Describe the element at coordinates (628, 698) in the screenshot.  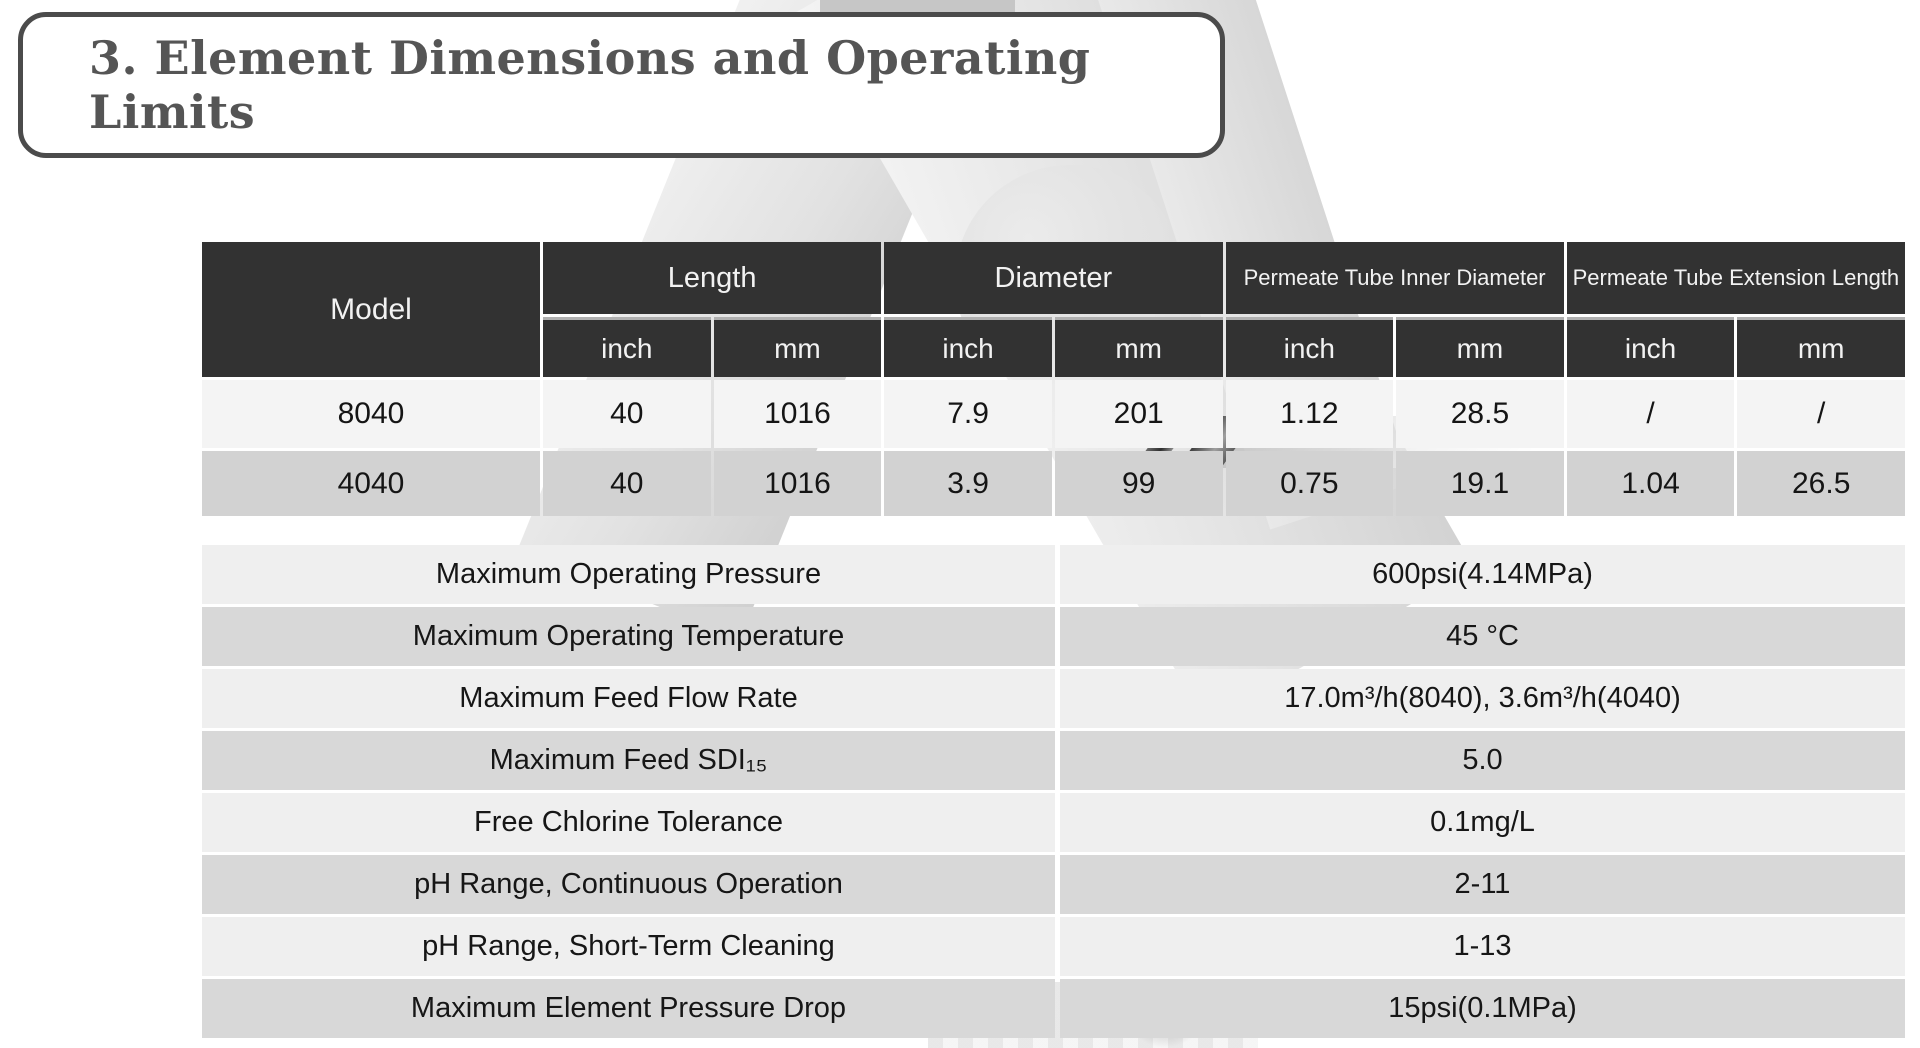
I see `limit-label: Maximum Feed Flow Rate` at that location.